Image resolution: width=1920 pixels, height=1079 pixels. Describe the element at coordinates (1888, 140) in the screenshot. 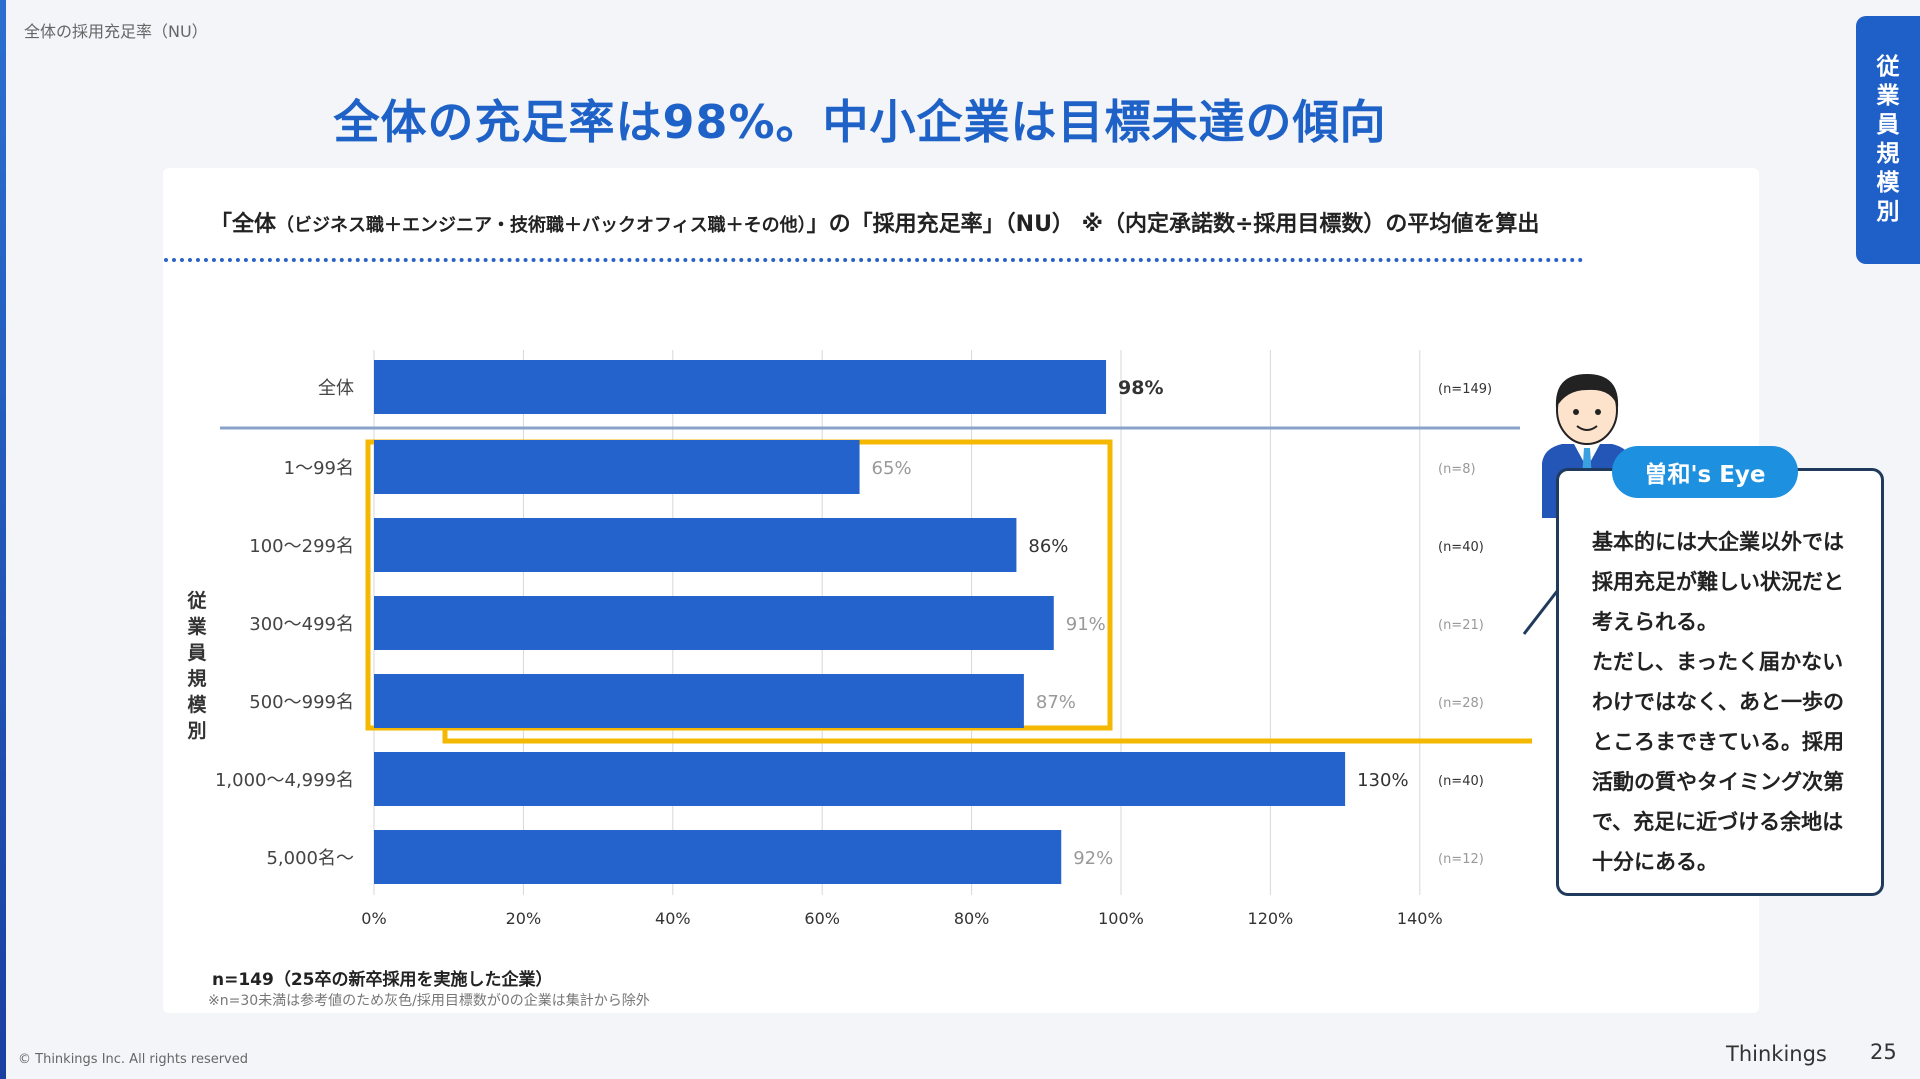

I see `side-tab: 従業員規模別` at that location.